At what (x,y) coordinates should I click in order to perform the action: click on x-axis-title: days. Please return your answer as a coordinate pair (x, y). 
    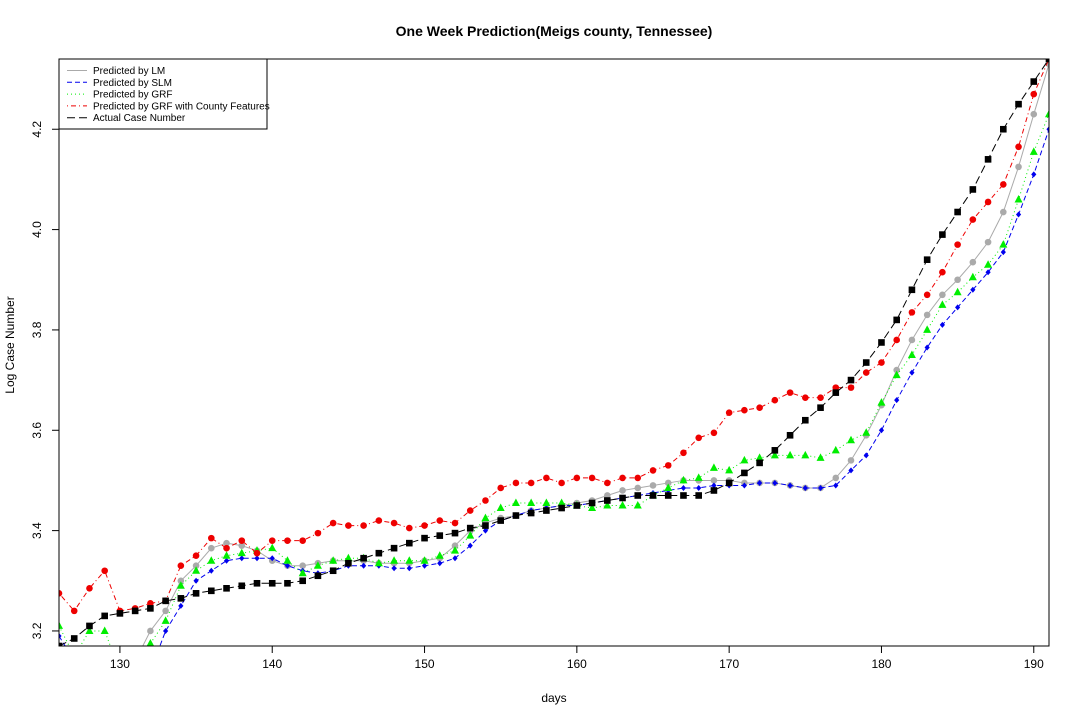
    Looking at the image, I should click on (553, 698).